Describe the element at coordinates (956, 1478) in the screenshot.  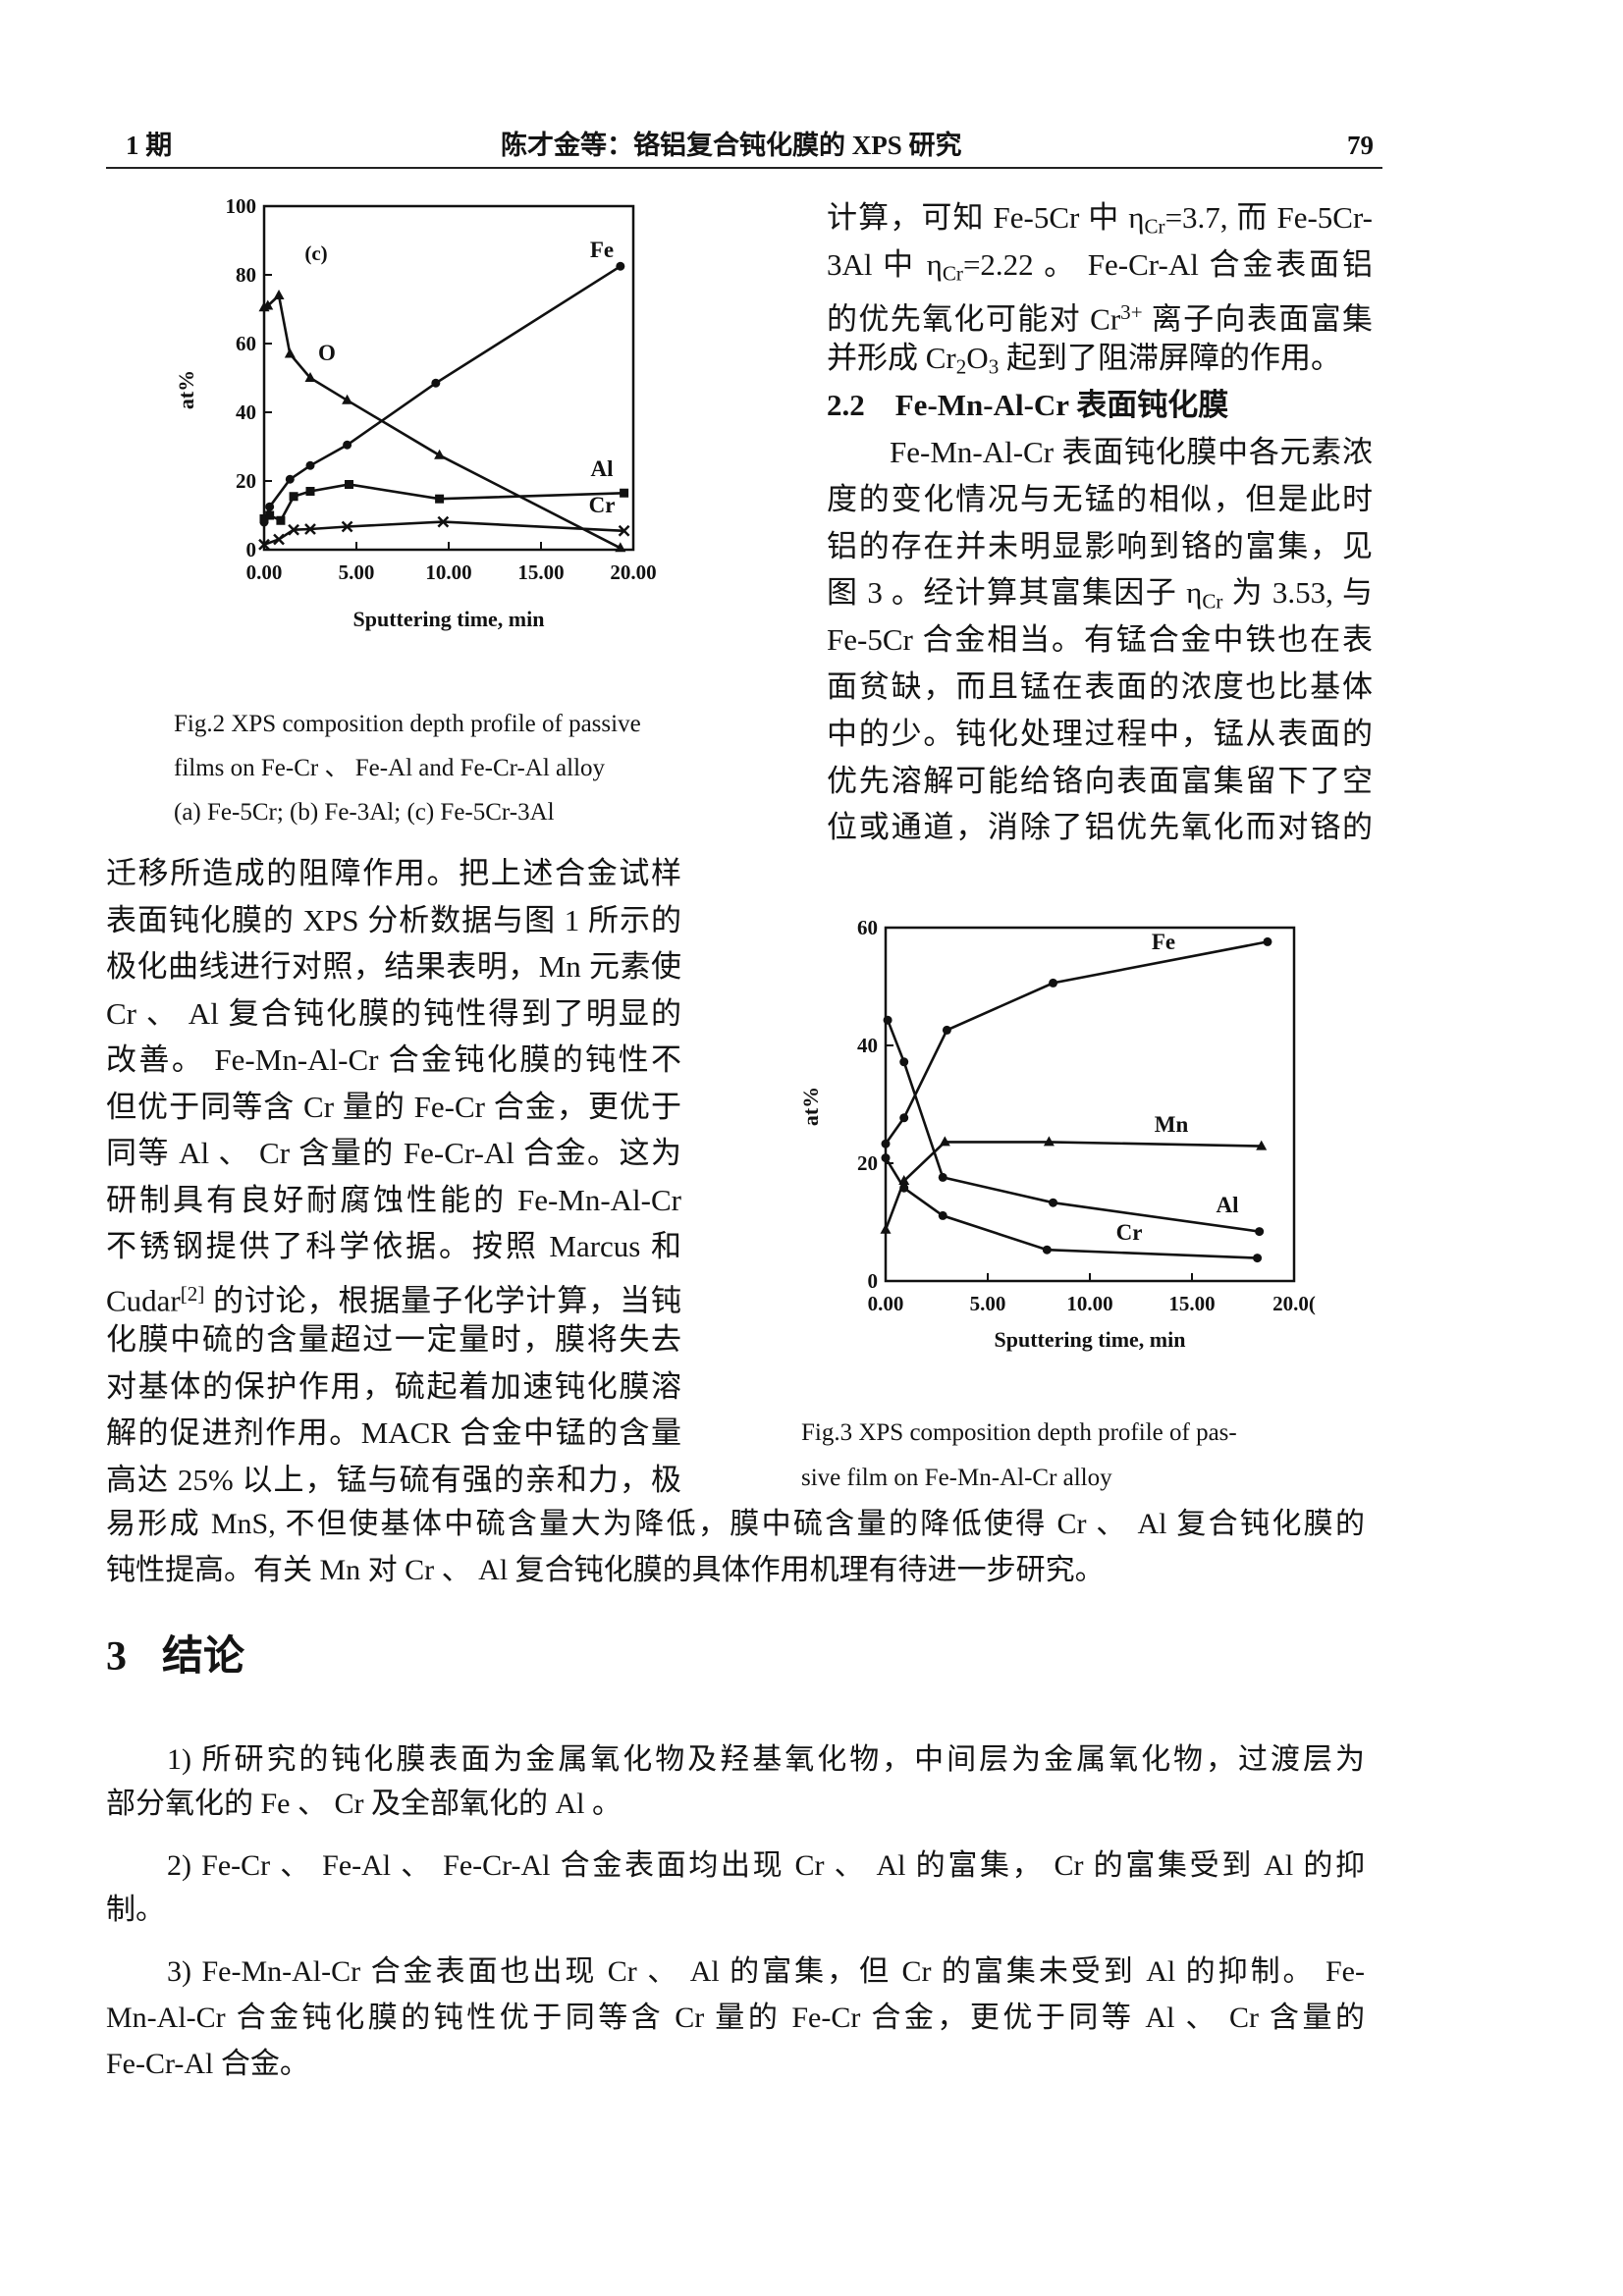
I see `figure3-caption-line: sive film on Fe-Mn-Al-Cr alloy` at that location.